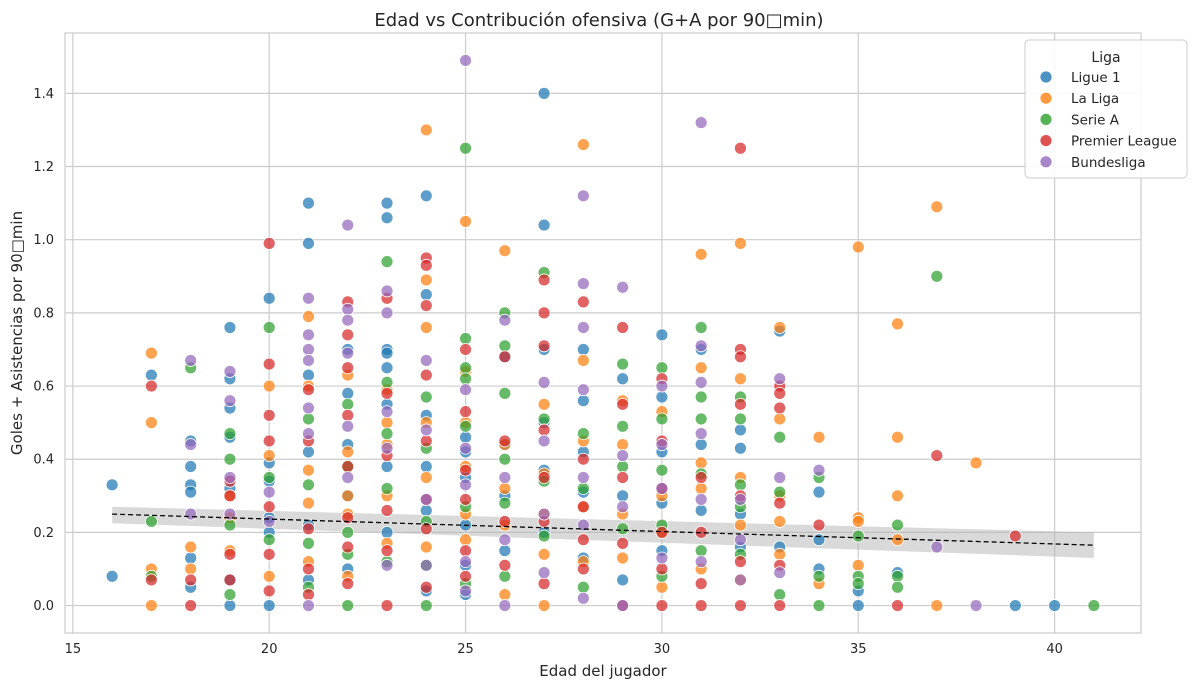  What do you see at coordinates (1105, 58) in the screenshot?
I see `legend-title: Liga` at bounding box center [1105, 58].